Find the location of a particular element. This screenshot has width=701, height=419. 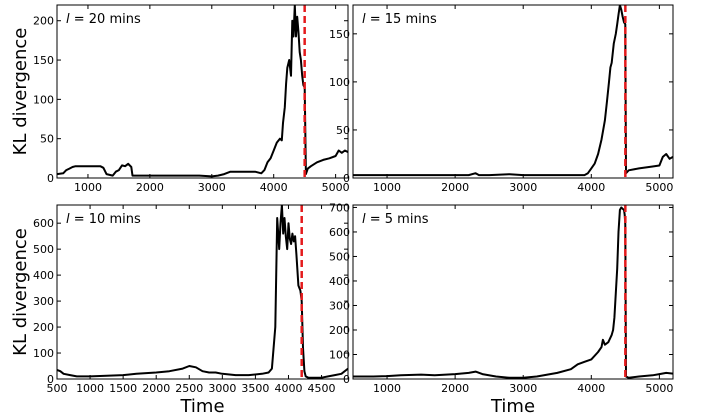

y-tick-label: 700 is located at coordinates (339, 207).